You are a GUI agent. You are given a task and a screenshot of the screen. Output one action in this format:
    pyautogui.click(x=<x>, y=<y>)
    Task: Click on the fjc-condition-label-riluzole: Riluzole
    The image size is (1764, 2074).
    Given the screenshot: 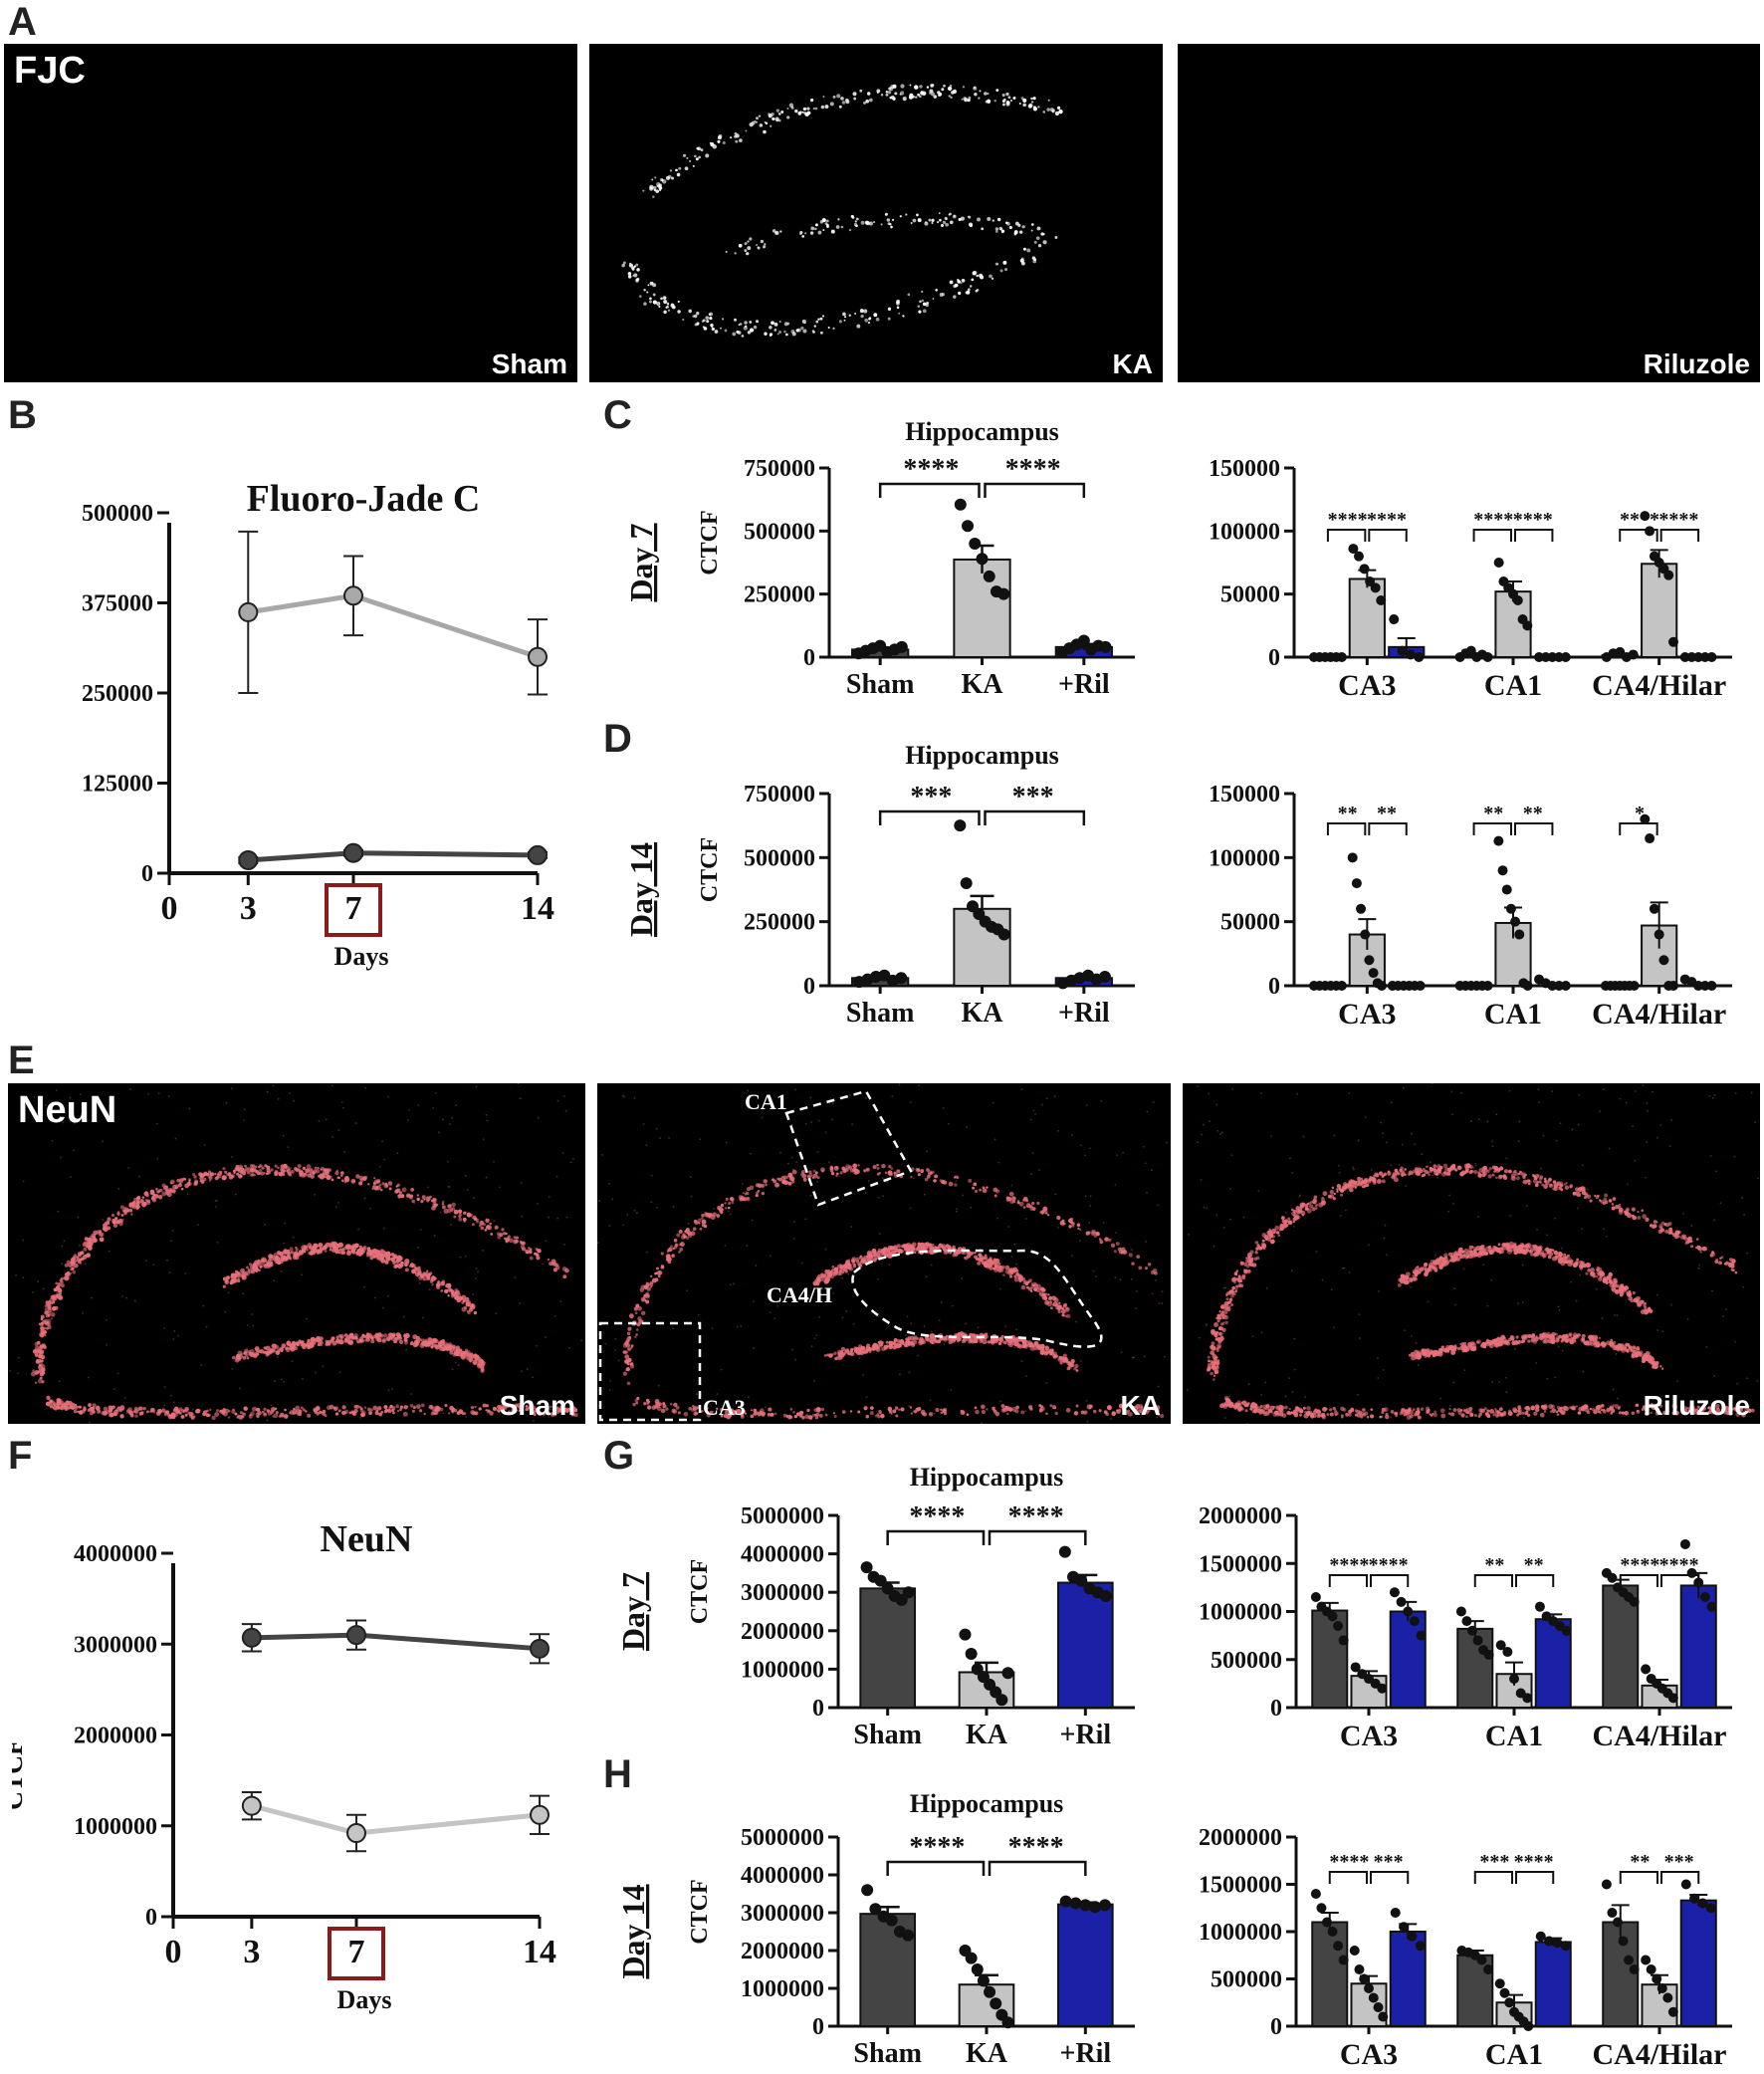 What is the action you would take?
    pyautogui.click(x=1696, y=363)
    